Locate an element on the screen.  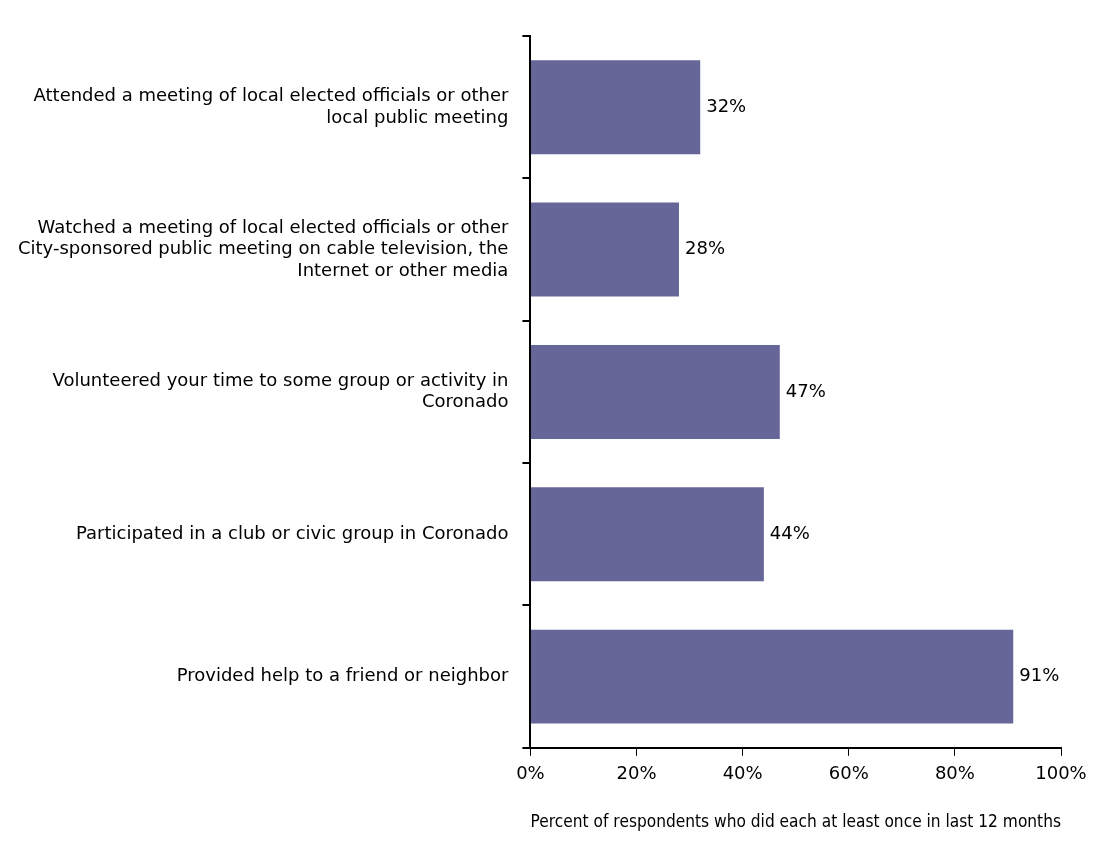
y-tick-label: Volunteered your time to some group or activity in Coronado is located at coordinates (280, 390).